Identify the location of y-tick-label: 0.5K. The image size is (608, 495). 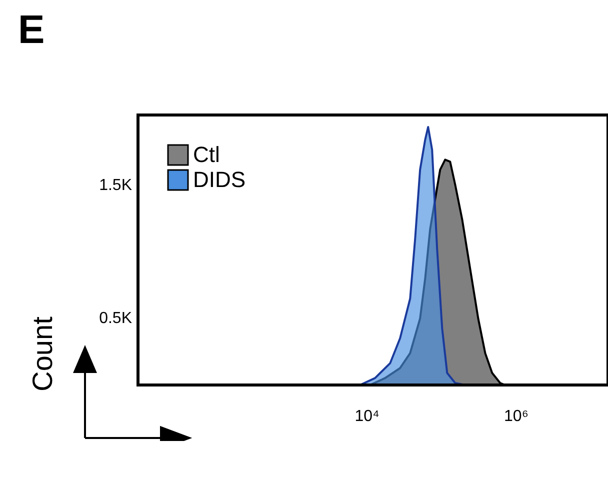
(115, 318).